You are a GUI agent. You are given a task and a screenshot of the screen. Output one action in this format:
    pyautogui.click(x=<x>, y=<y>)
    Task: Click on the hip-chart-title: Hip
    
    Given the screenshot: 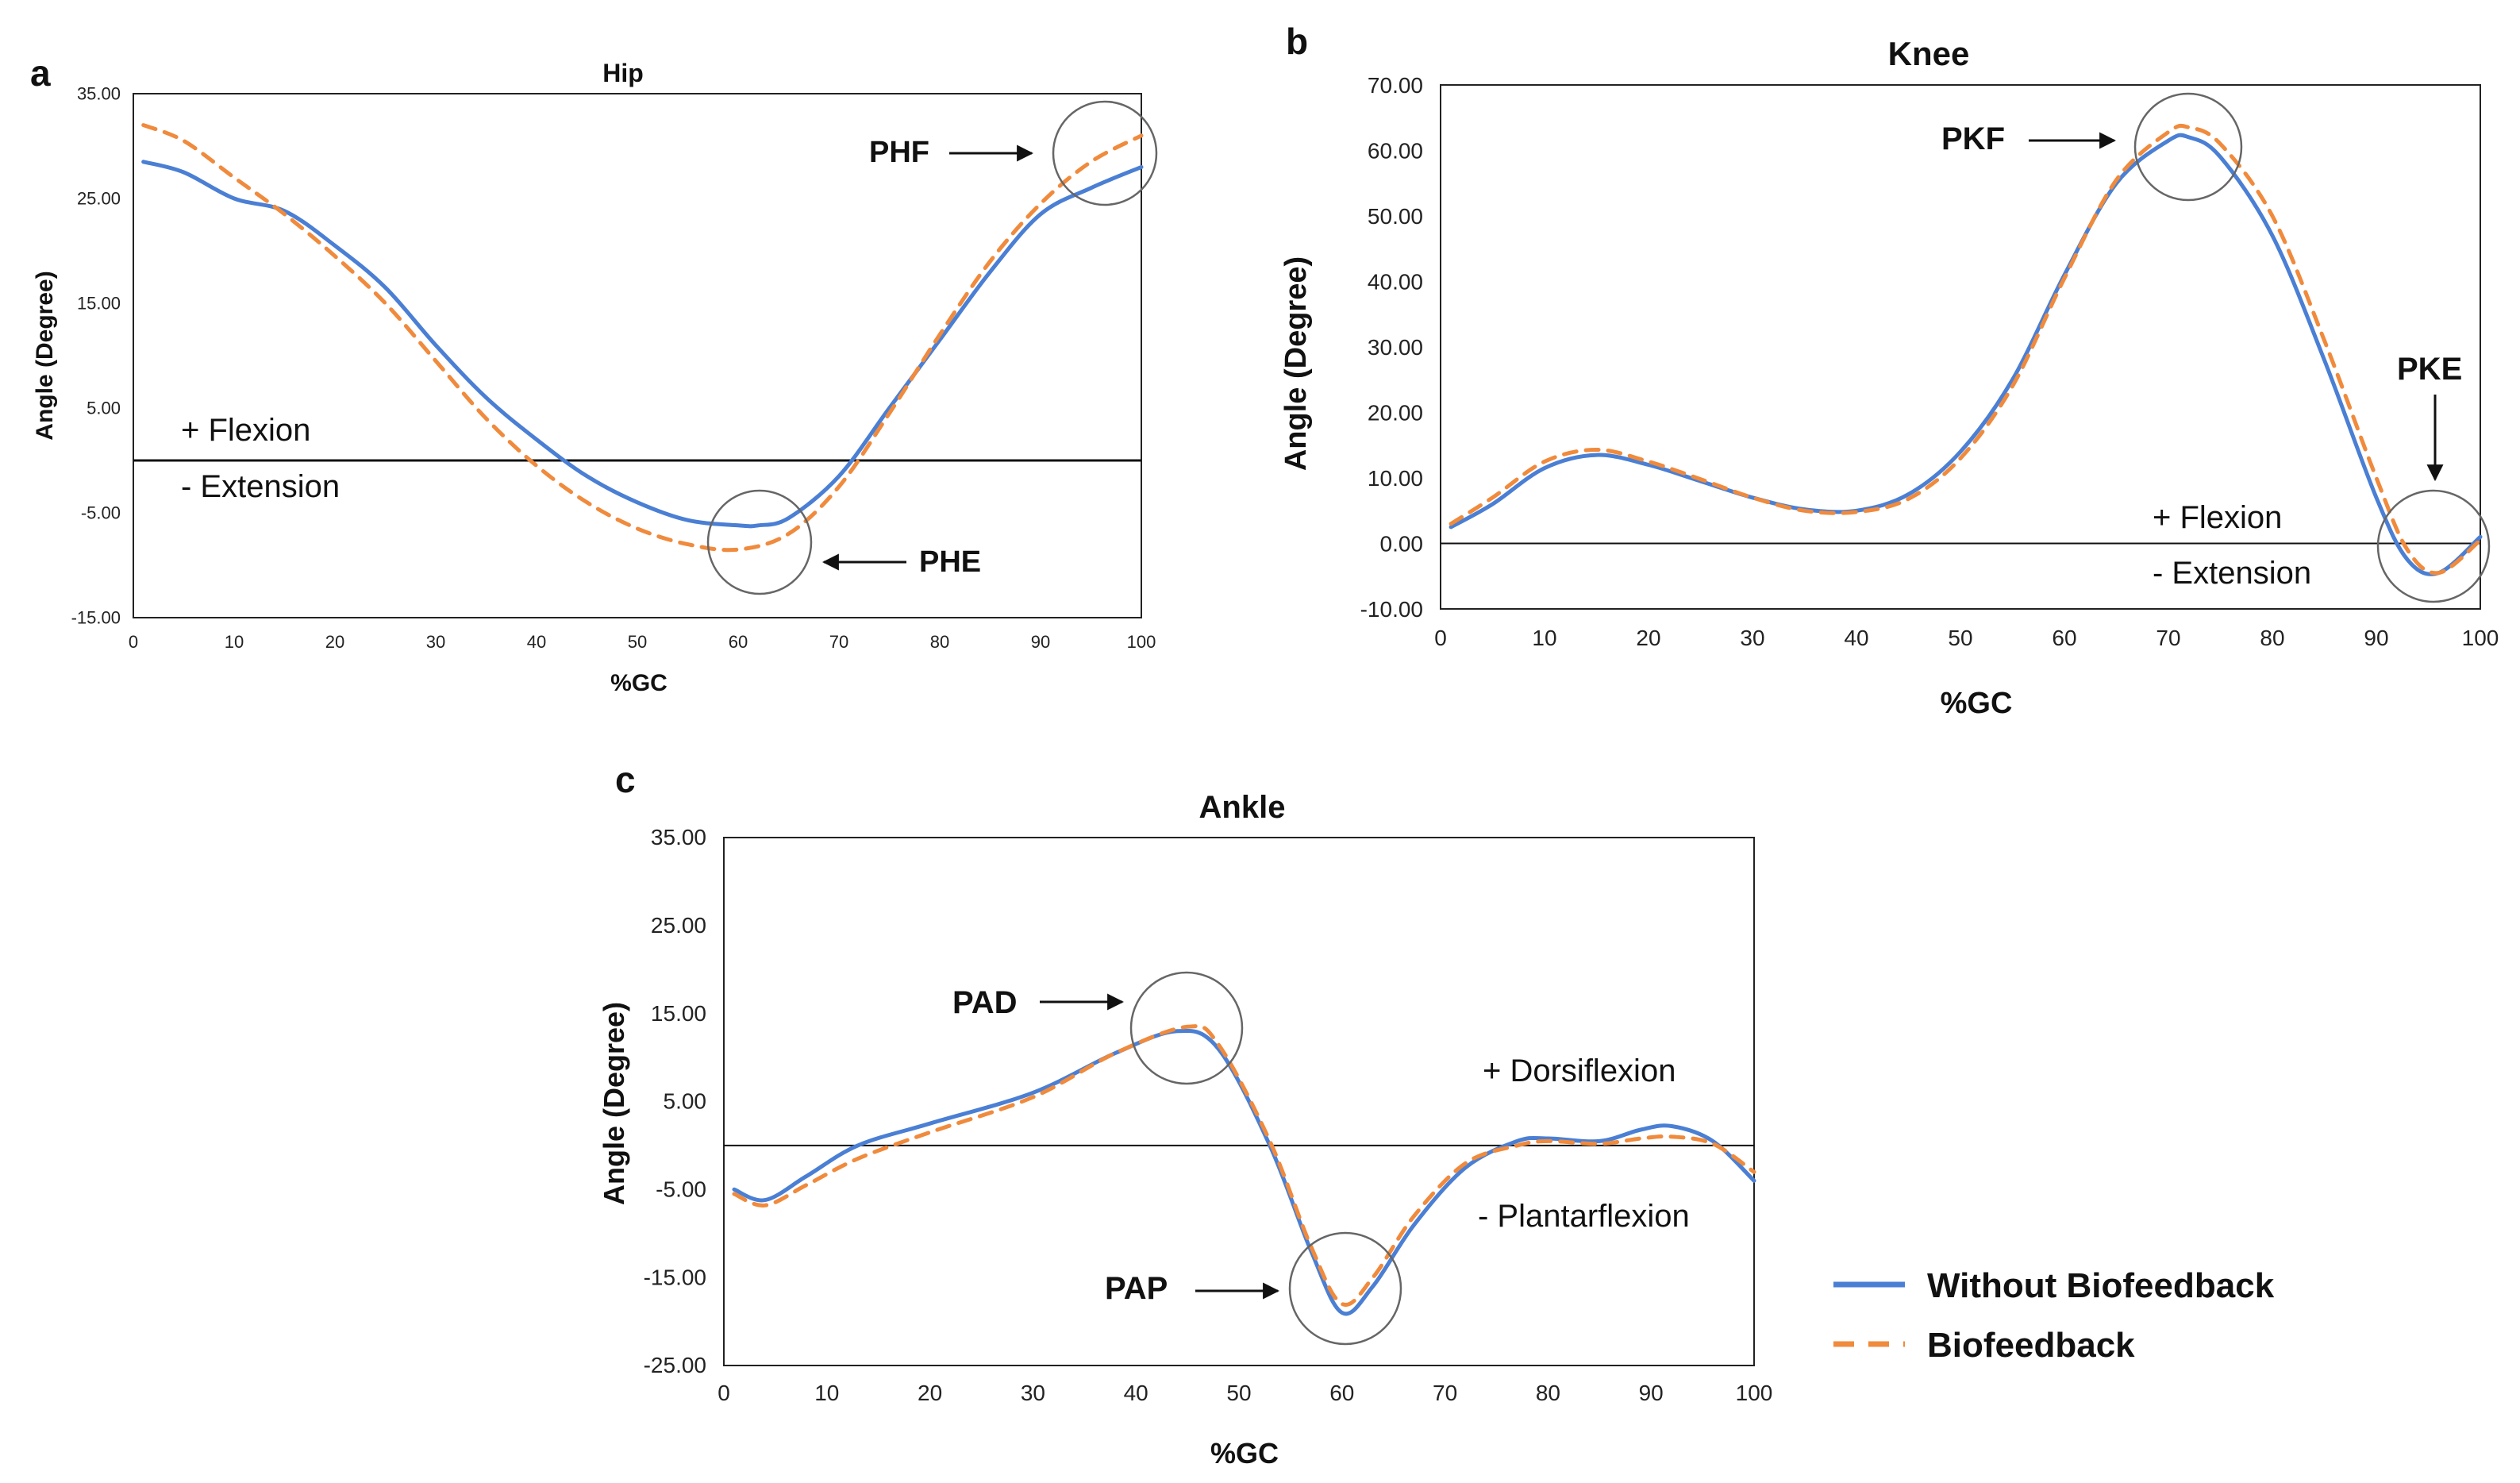 What is the action you would take?
    pyautogui.click(x=623, y=73)
    